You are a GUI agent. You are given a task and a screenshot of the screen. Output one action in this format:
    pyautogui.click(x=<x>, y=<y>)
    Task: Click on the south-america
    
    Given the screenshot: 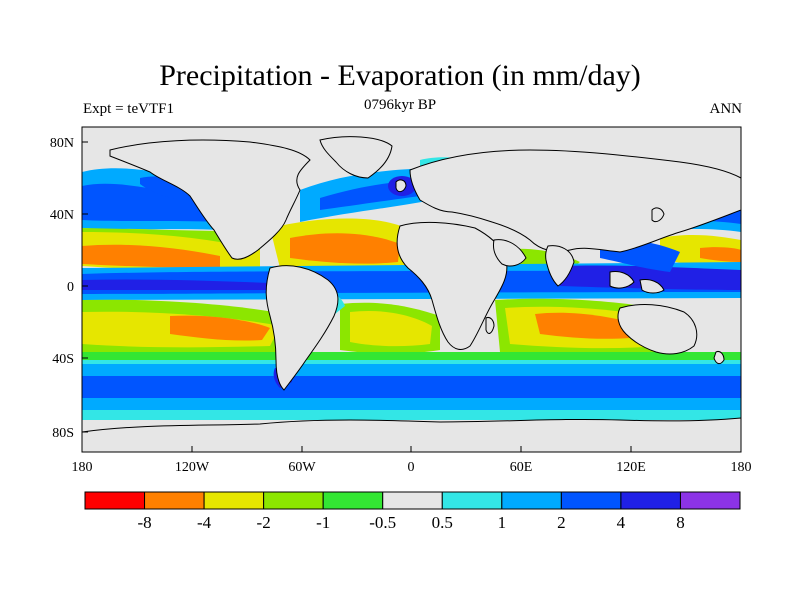 What is the action you would take?
    pyautogui.click(x=302, y=328)
    